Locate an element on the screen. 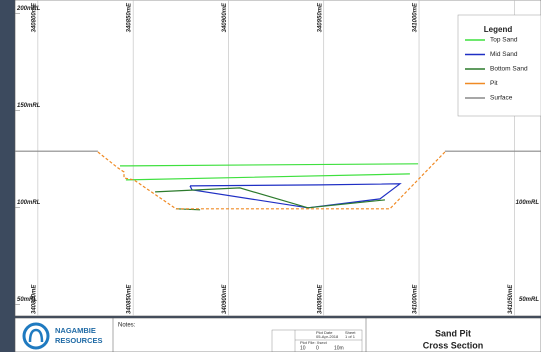 The height and width of the screenshot is (352, 541). x-tick-label: 341050mE is located at coordinates (511, 299).